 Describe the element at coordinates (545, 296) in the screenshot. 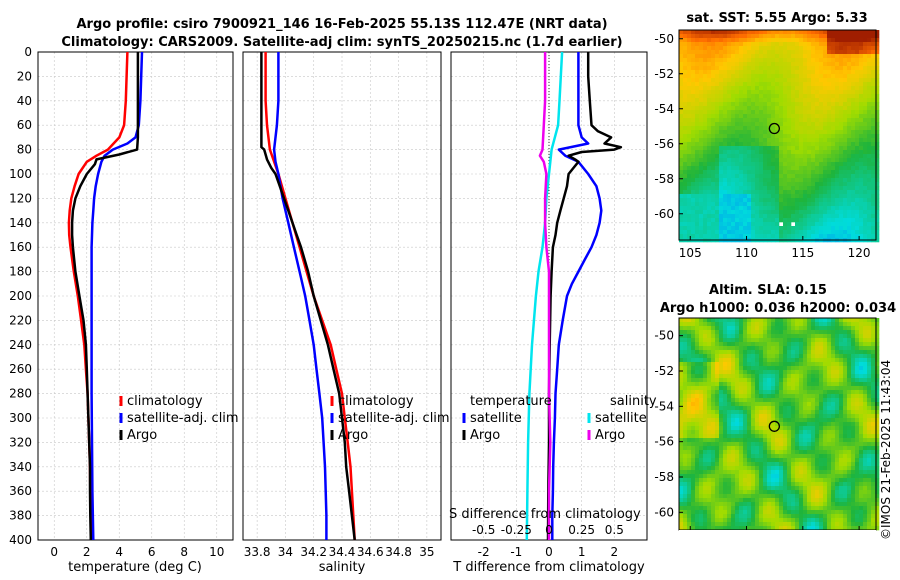

I see `series-line-s-argo` at that location.